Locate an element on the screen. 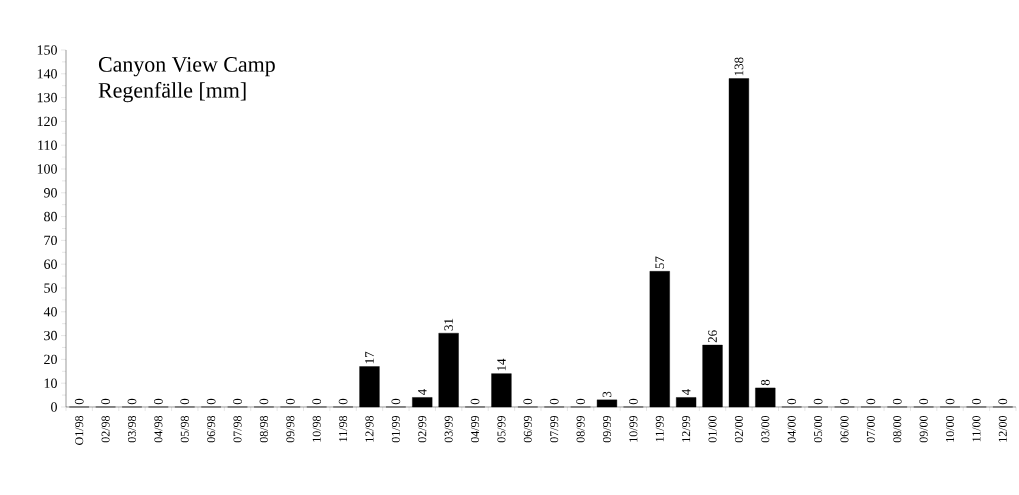 The image size is (1019, 495). x-tick-label: 02/00 is located at coordinates (738, 429).